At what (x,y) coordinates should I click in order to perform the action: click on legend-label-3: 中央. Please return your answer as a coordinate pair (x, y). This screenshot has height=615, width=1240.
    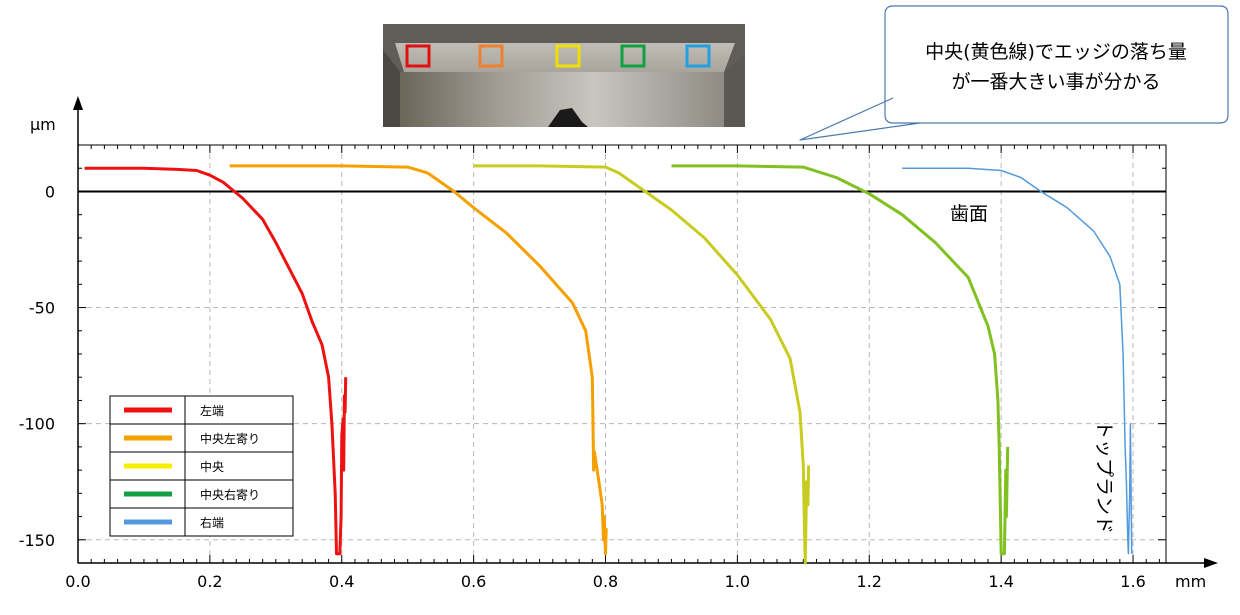
    Looking at the image, I should click on (212, 466).